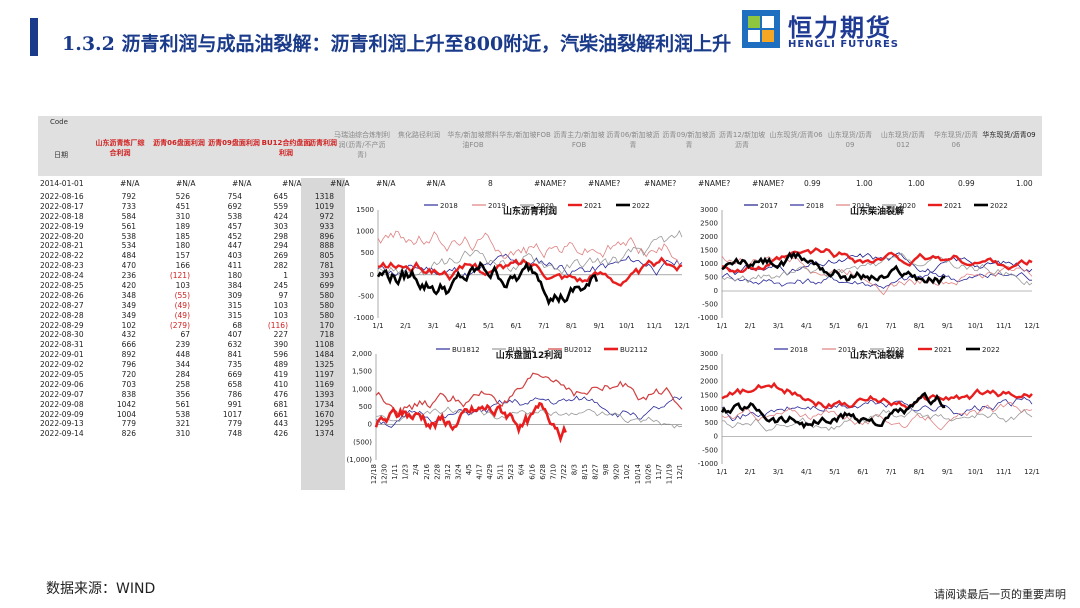  Describe the element at coordinates (553, 472) in the screenshot. I see `x-tick-label: 7/10` at that location.